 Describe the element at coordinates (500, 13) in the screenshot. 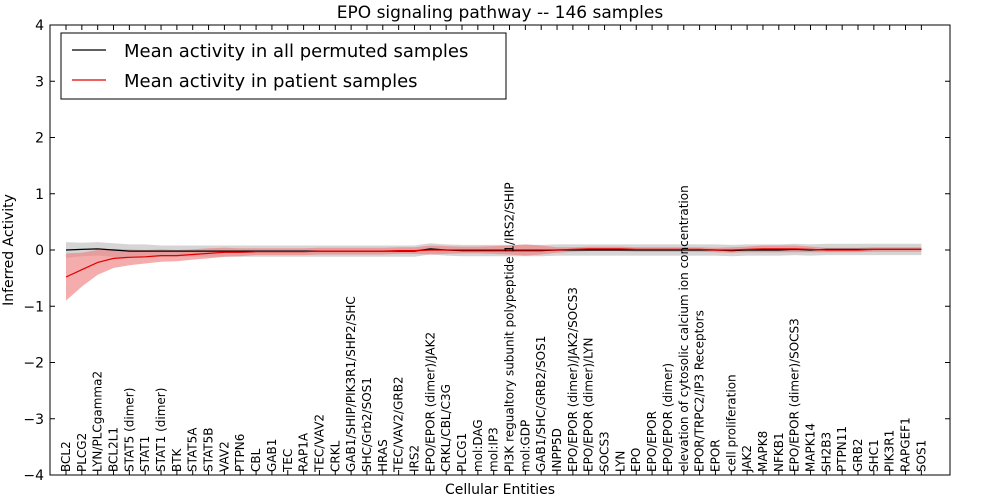

I see `chart-title: EPO signaling pathway -- 146 samples` at that location.